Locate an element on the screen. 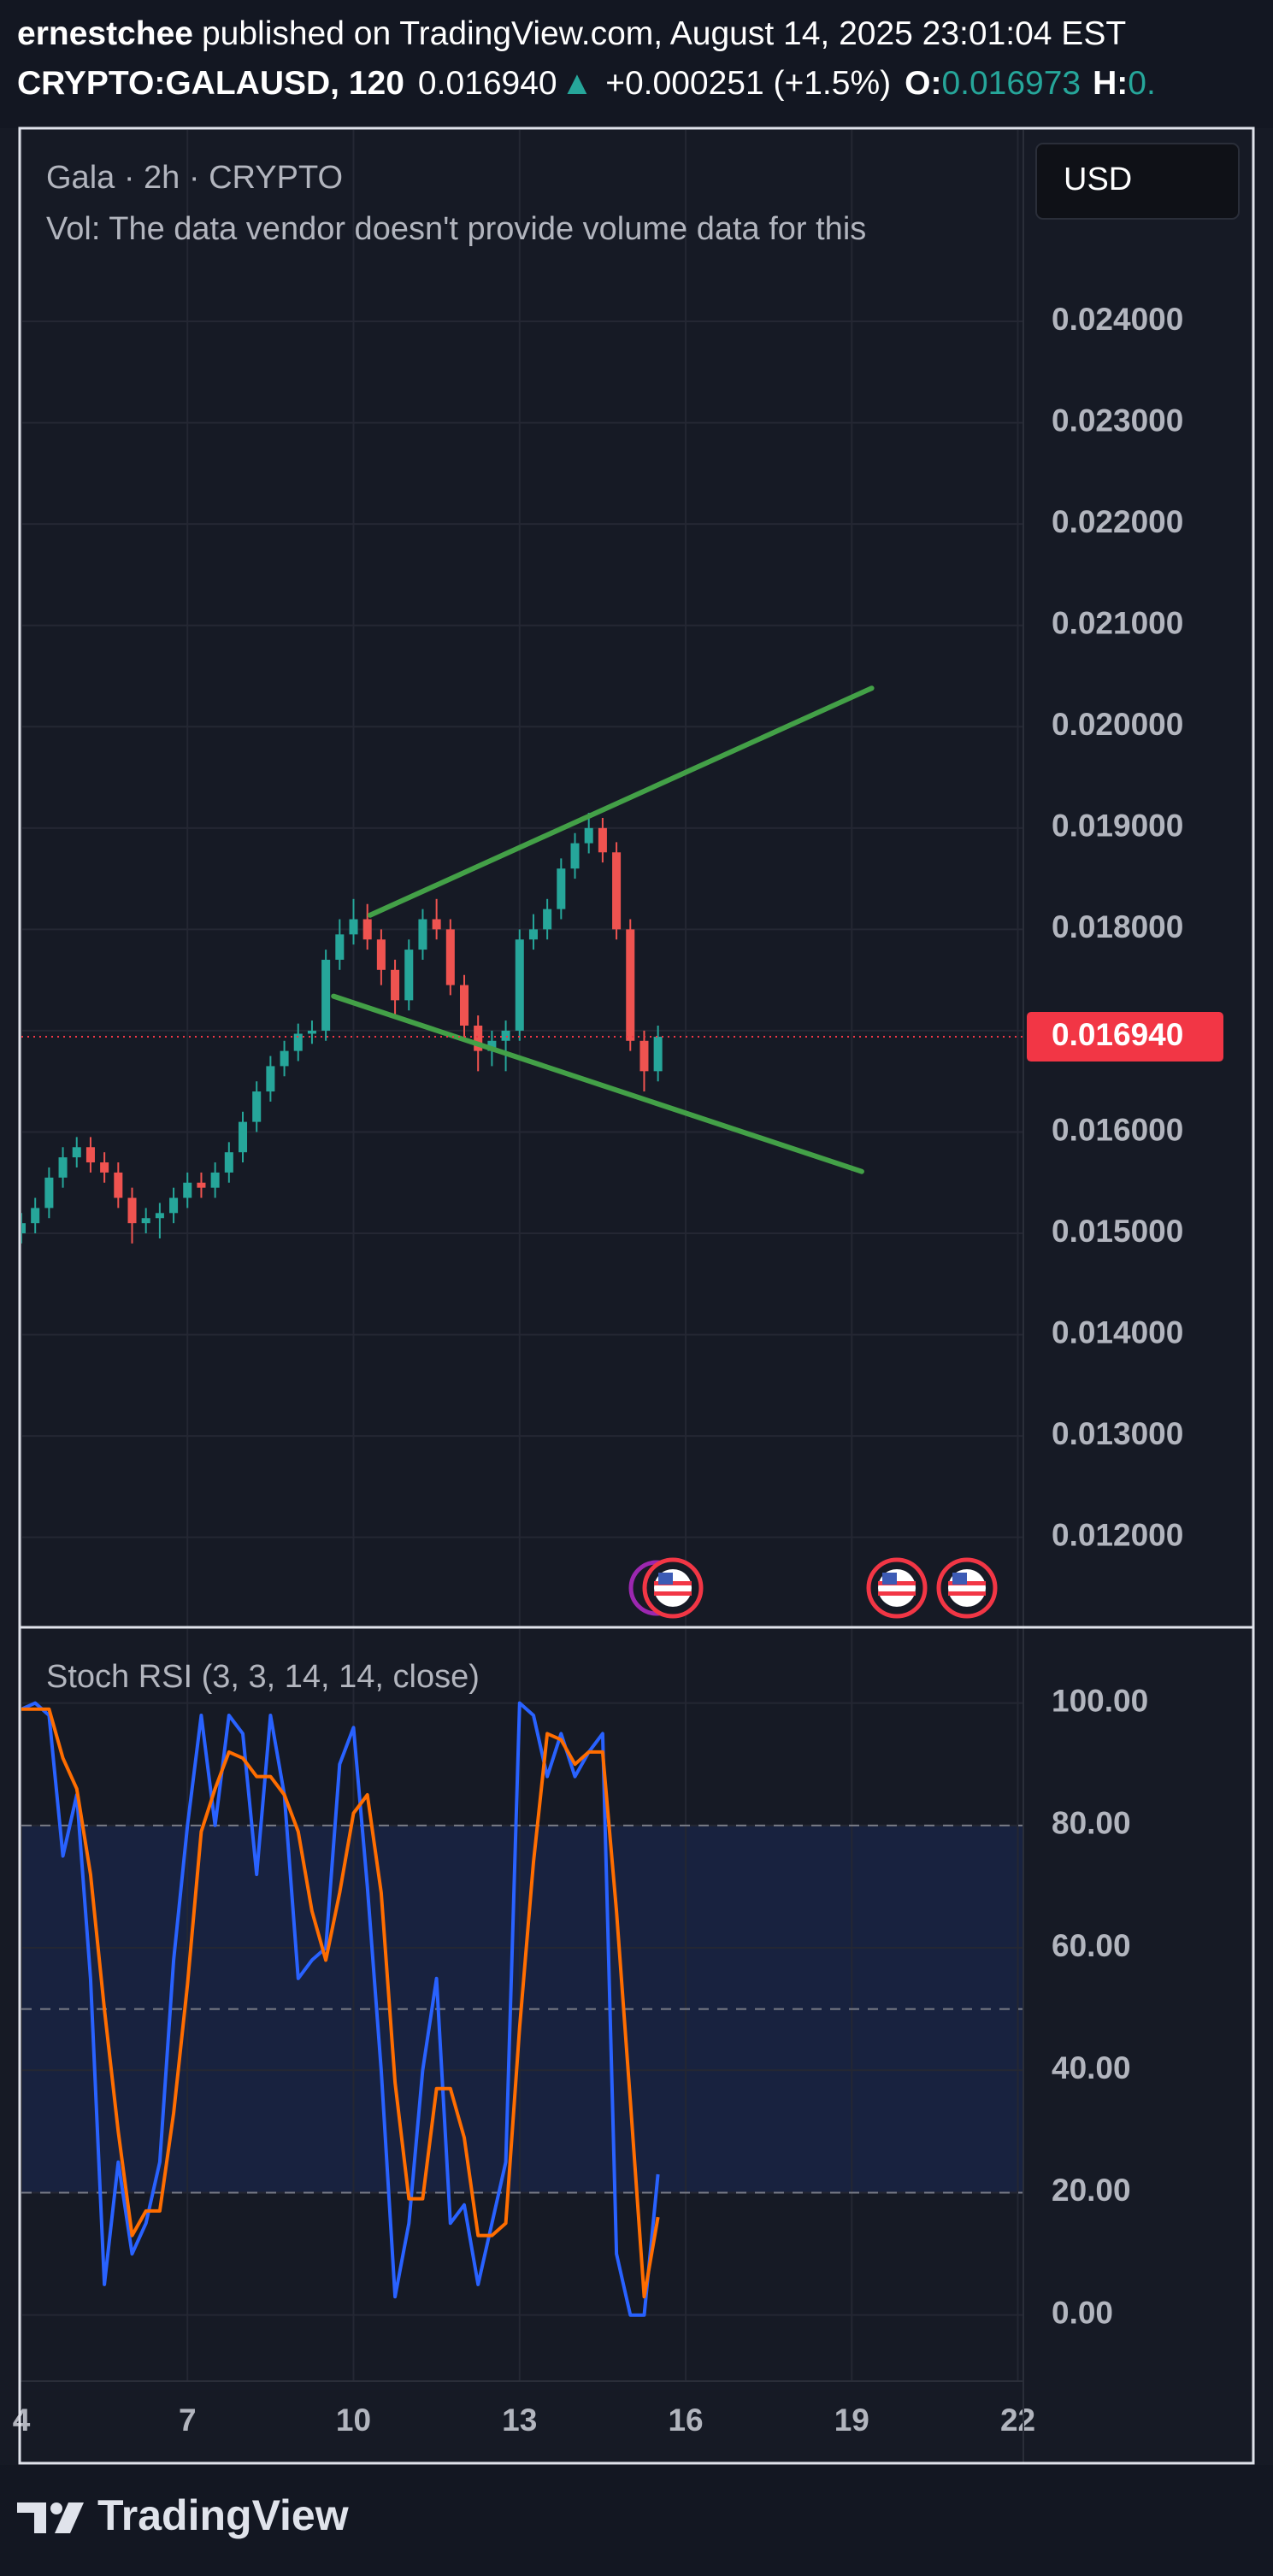 This screenshot has height=2576, width=1273. y-tick-label: 0.012000 is located at coordinates (1118, 1534).